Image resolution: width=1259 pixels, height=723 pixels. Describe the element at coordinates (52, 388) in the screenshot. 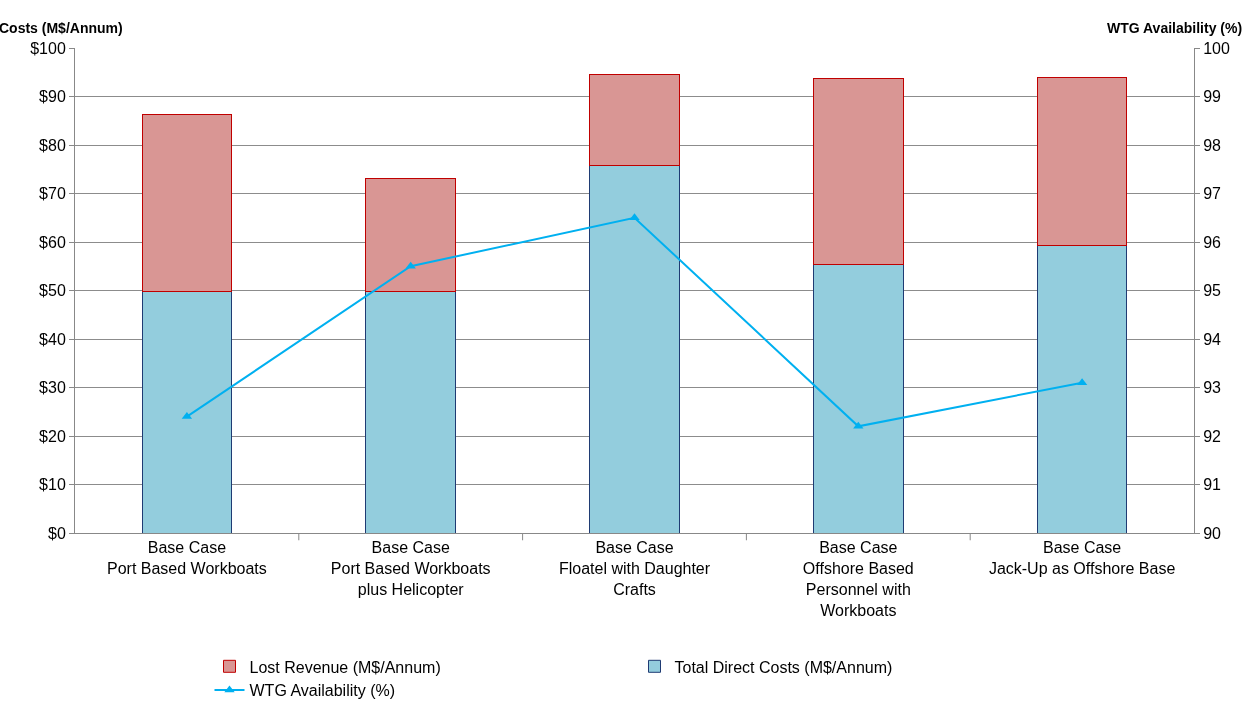

I see `y-tick-label: $30` at that location.